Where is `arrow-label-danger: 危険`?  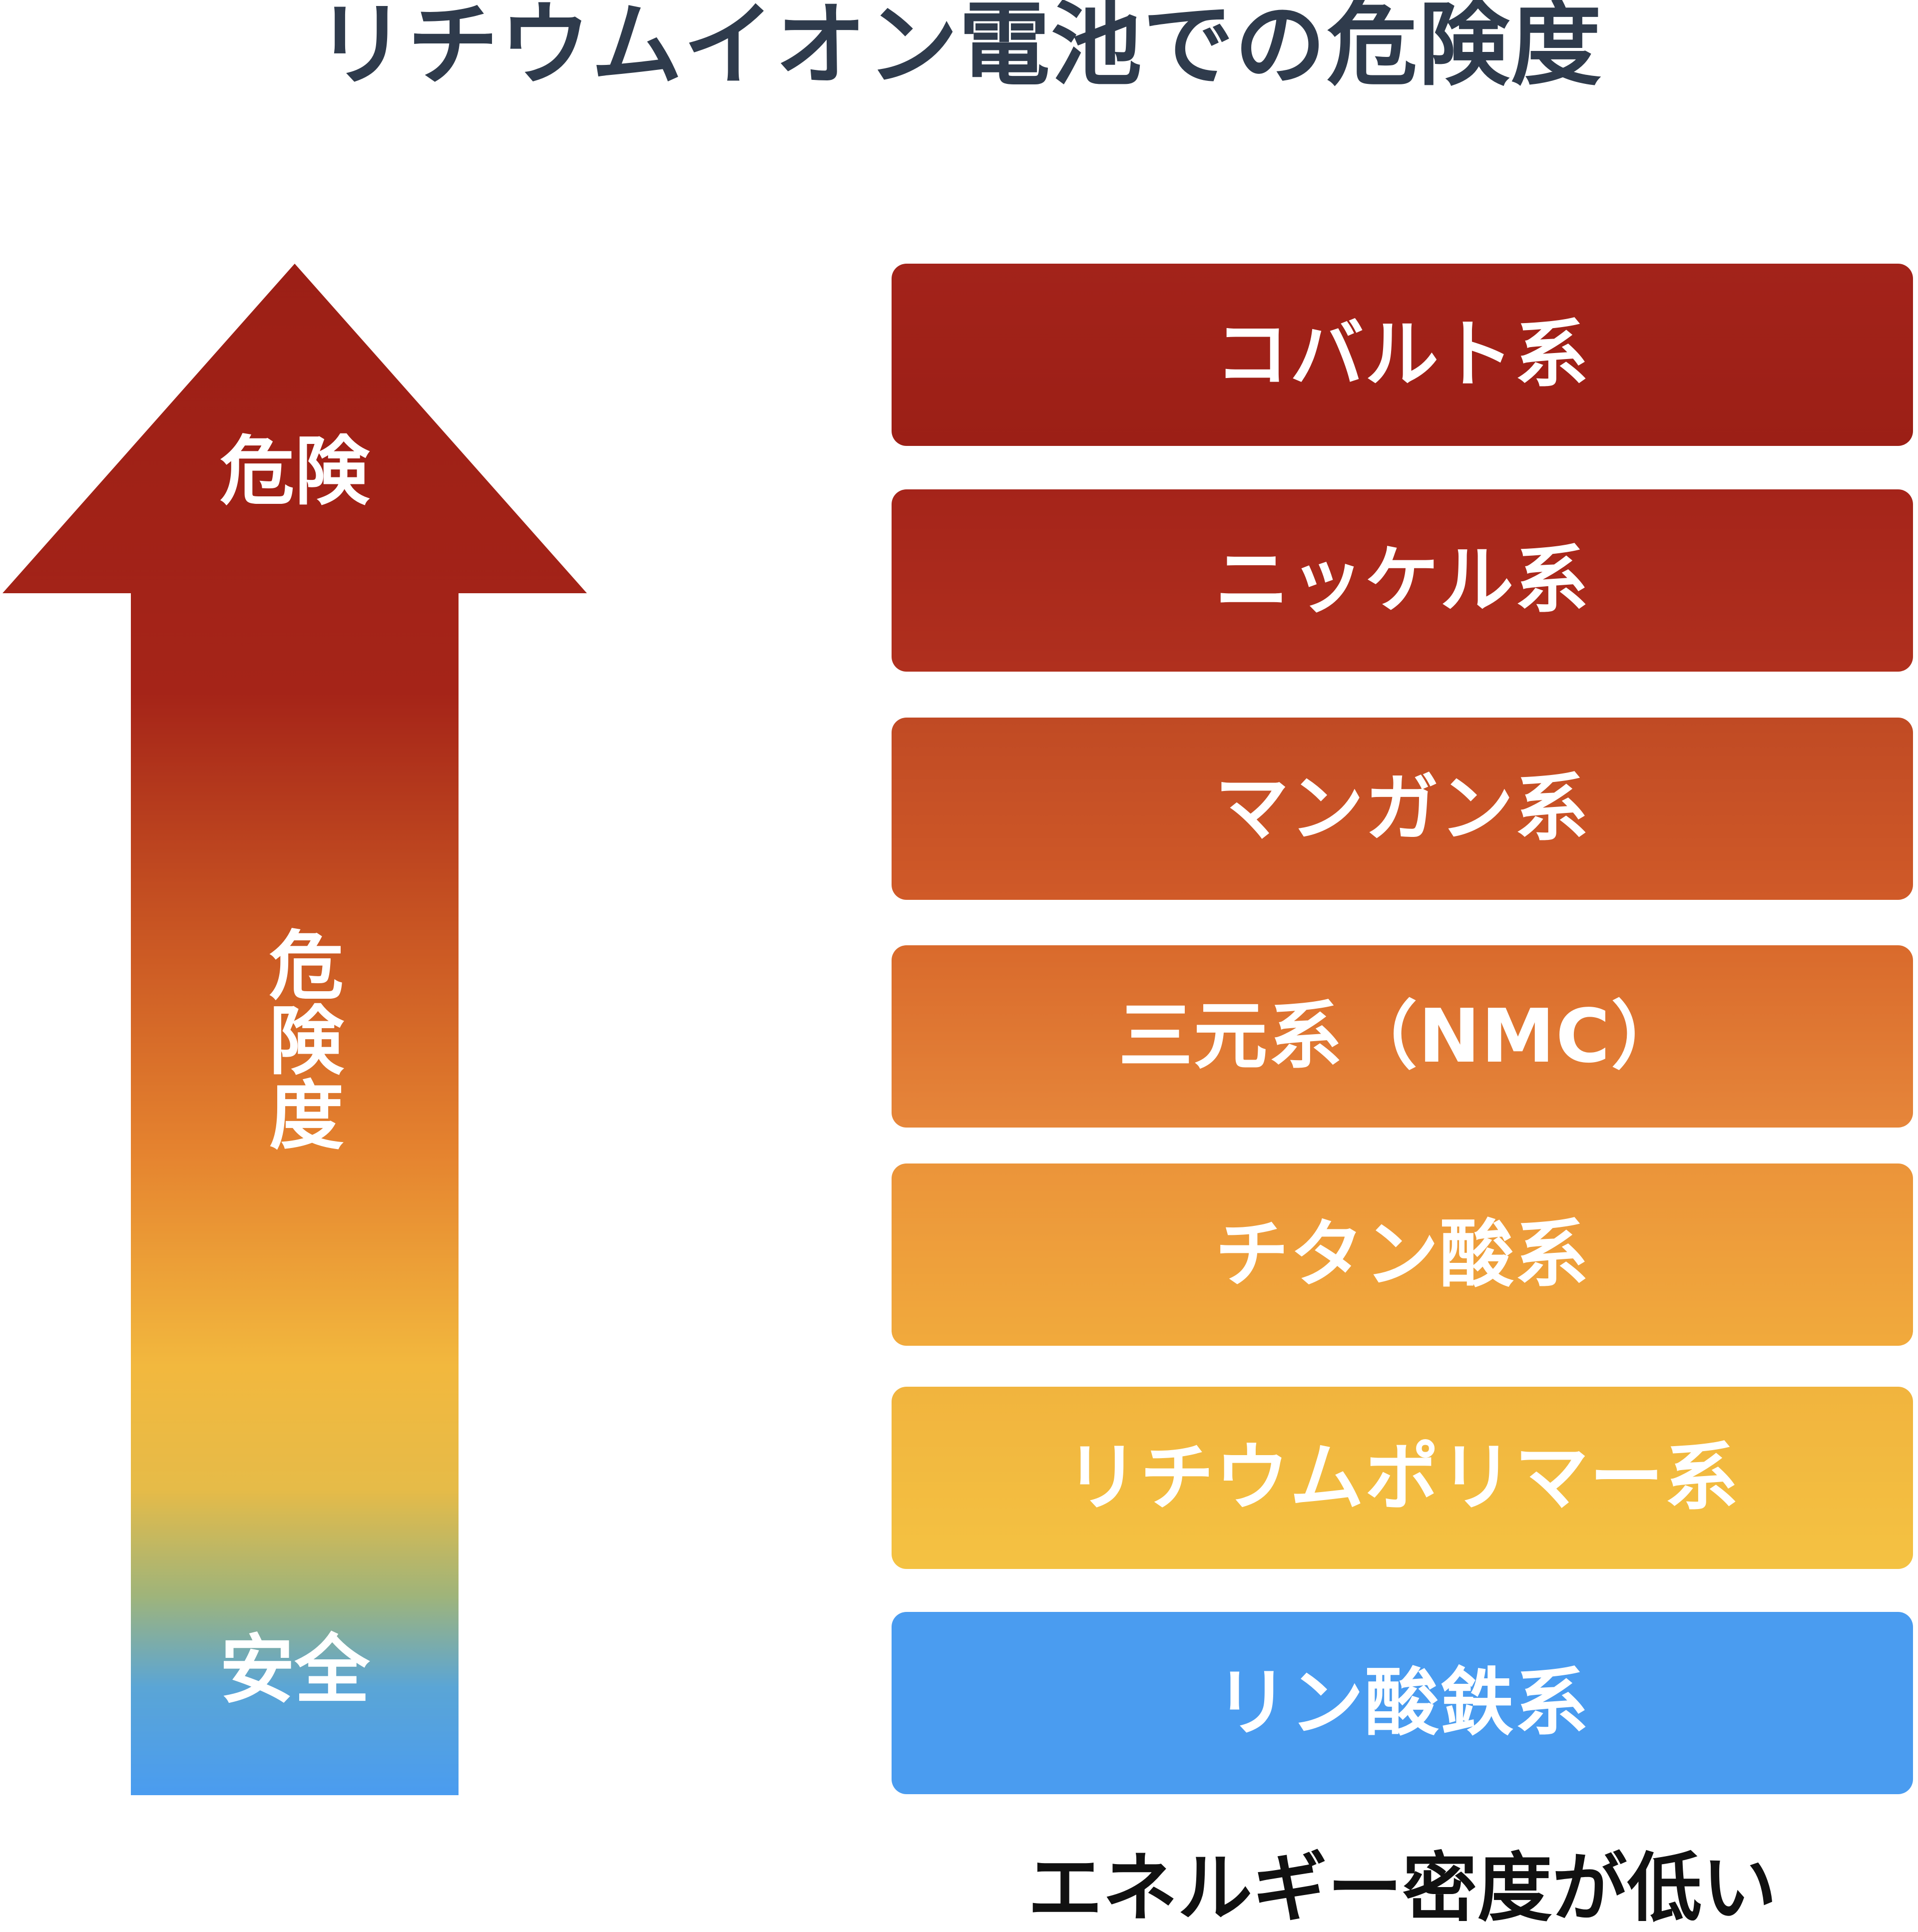 arrow-label-danger: 危険 is located at coordinates (294, 471).